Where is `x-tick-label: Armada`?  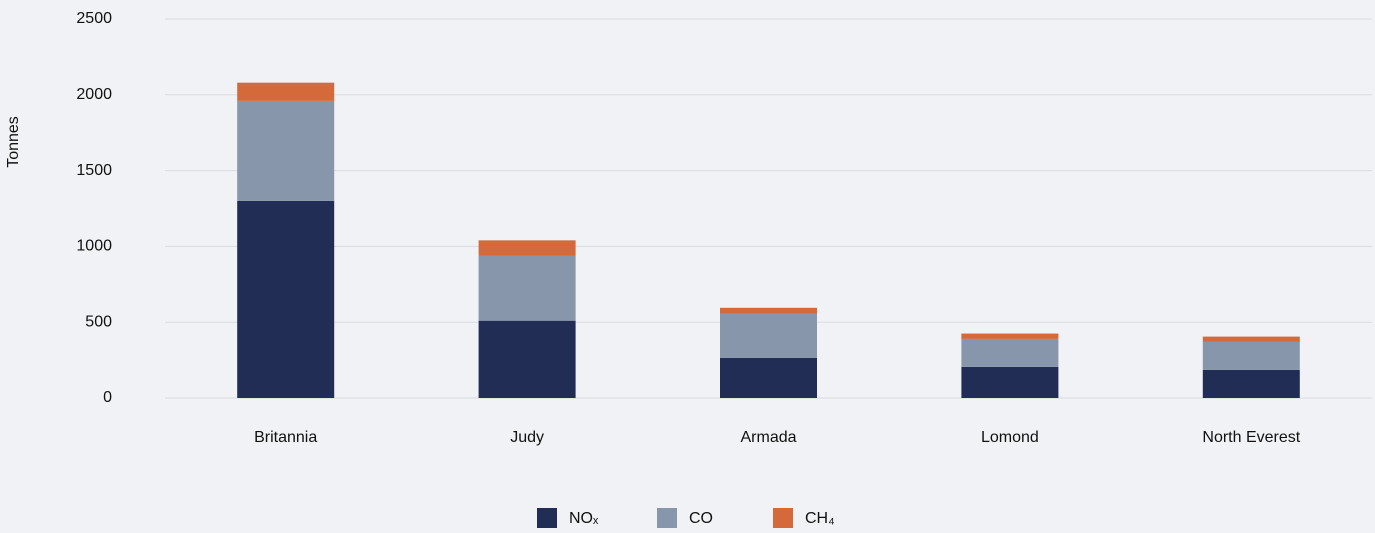
x-tick-label: Armada is located at coordinates (768, 437).